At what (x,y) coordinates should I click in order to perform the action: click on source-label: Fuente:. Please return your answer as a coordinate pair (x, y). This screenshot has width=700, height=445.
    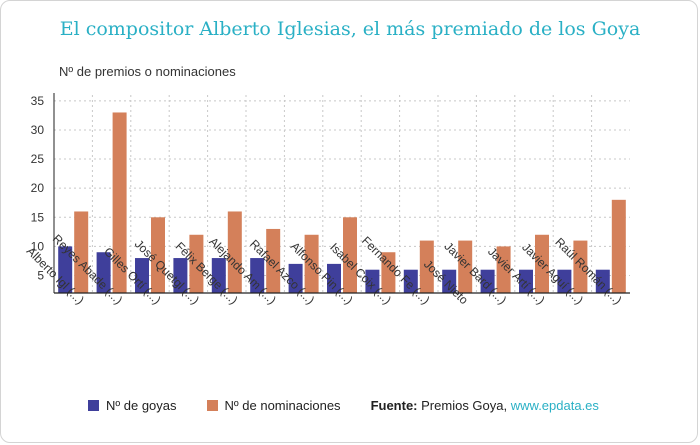
    Looking at the image, I should click on (394, 405).